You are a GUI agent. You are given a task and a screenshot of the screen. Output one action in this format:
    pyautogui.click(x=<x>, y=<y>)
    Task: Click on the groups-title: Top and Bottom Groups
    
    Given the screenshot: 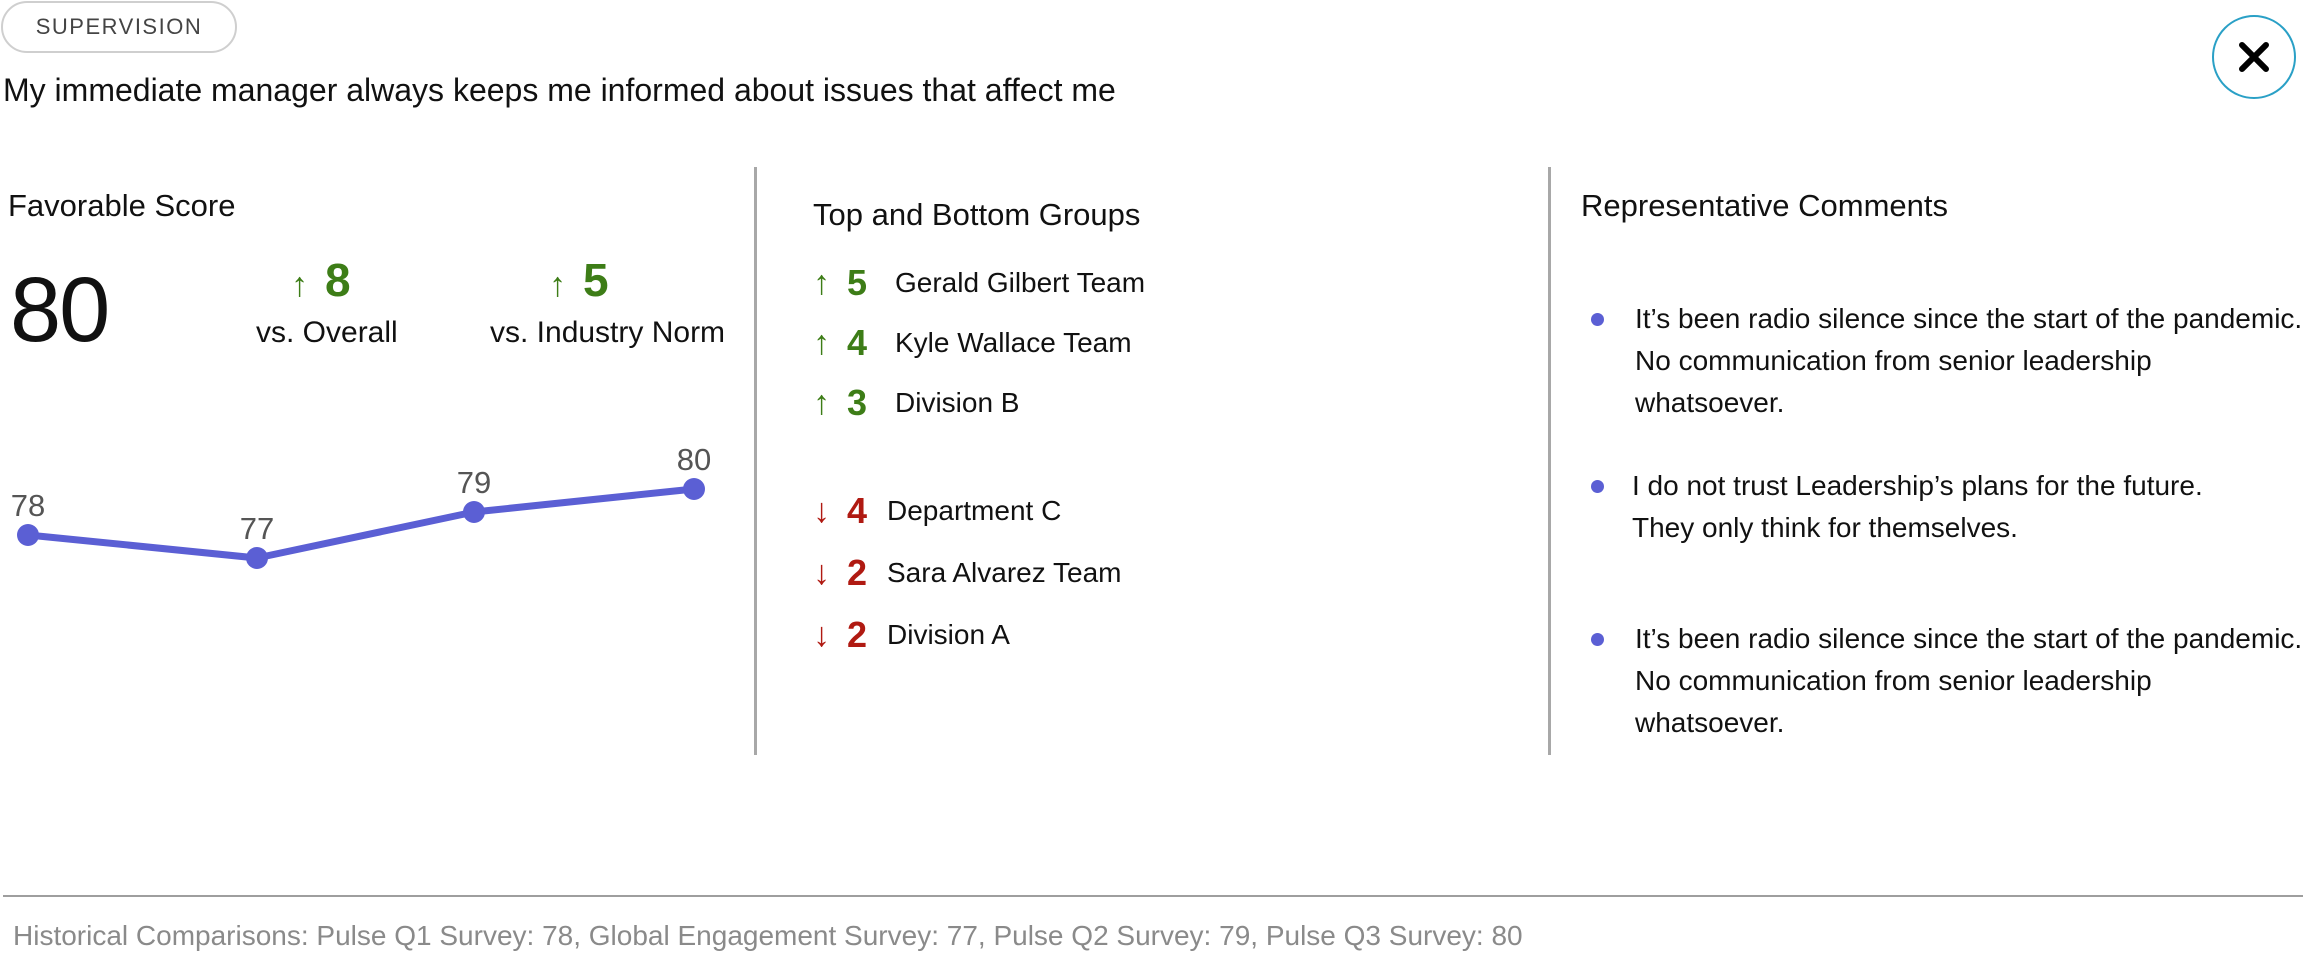 What is the action you would take?
    pyautogui.click(x=977, y=214)
    